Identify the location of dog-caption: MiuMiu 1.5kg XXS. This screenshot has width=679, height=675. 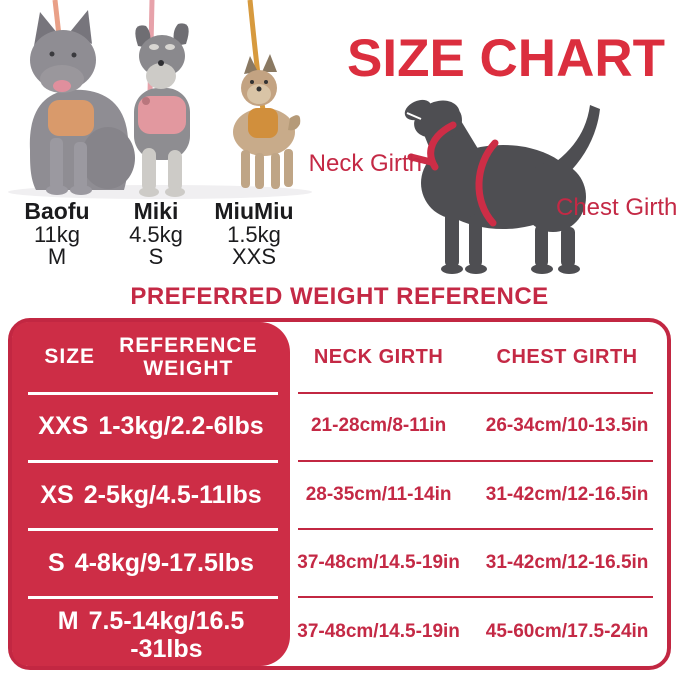
(254, 233).